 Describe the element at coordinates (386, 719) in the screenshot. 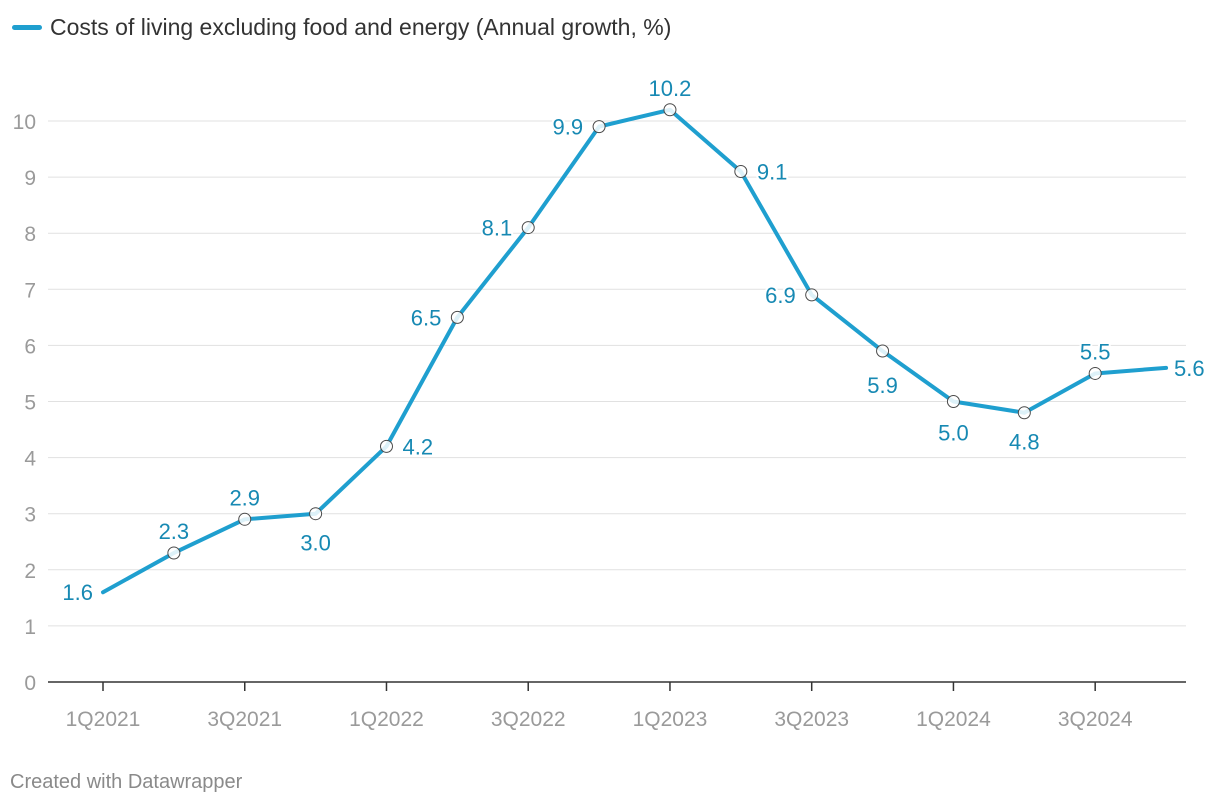

I see `x-tick-label: 1Q2022` at that location.